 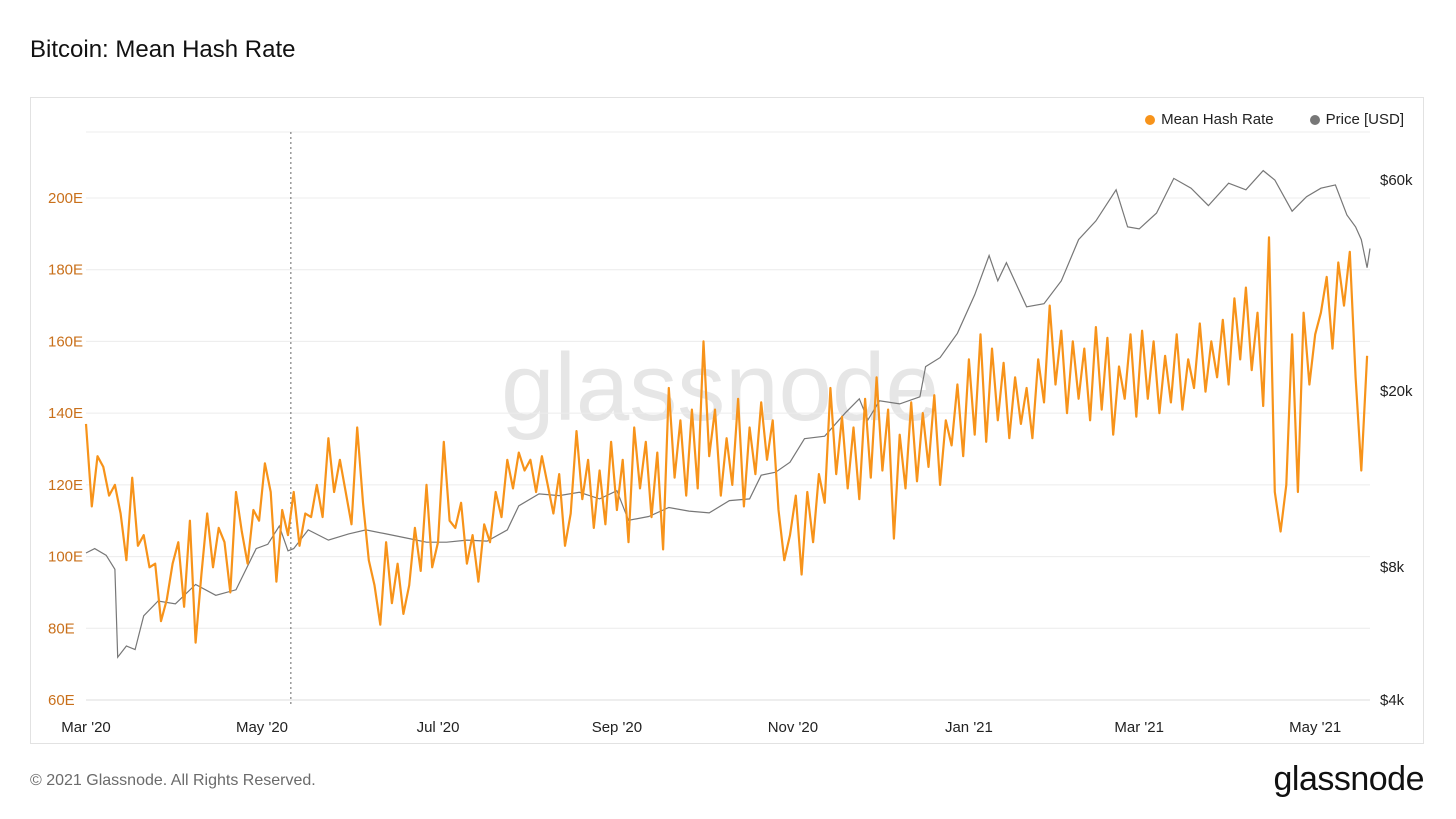 I want to click on y-right-tick-label: $8k, so click(x=1392, y=567).